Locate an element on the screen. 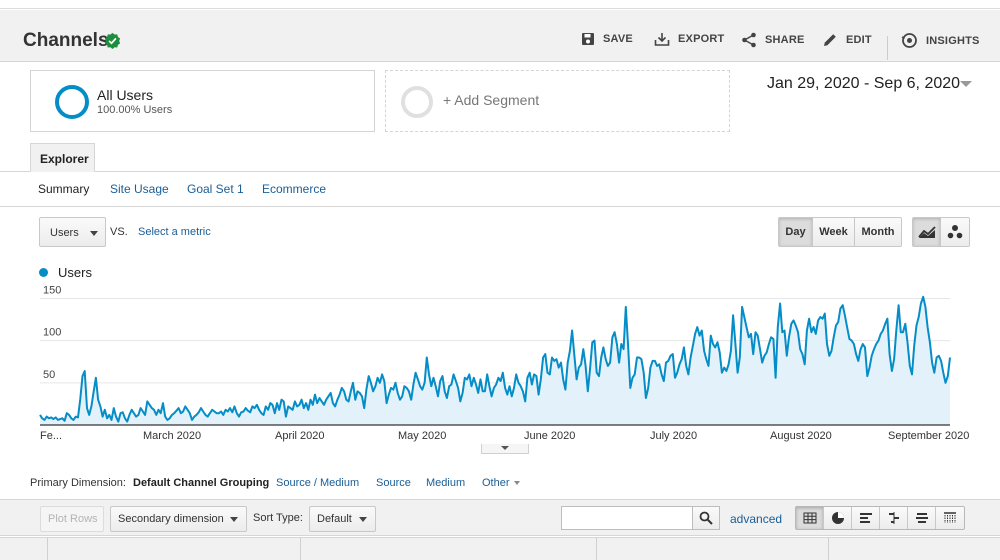 The width and height of the screenshot is (1000, 560). dimension-other: Other is located at coordinates (501, 483).